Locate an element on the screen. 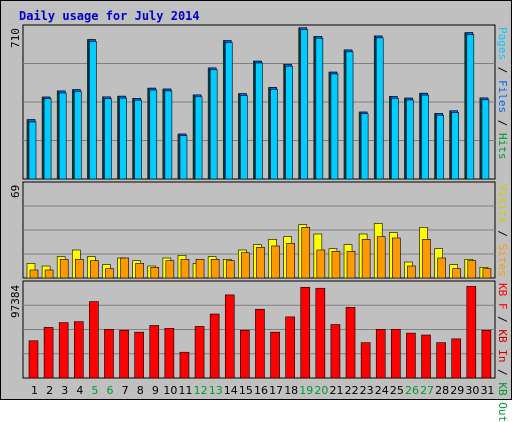  x-tick-label: 14 is located at coordinates (231, 390).